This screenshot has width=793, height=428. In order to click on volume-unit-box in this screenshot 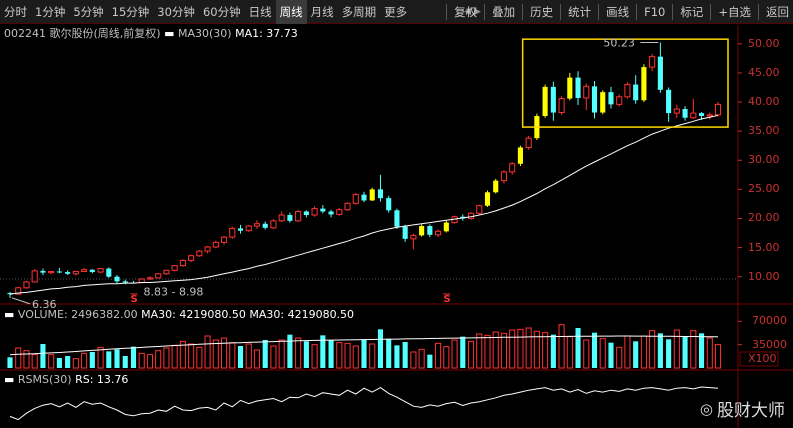, I will do `click(759, 359)`.